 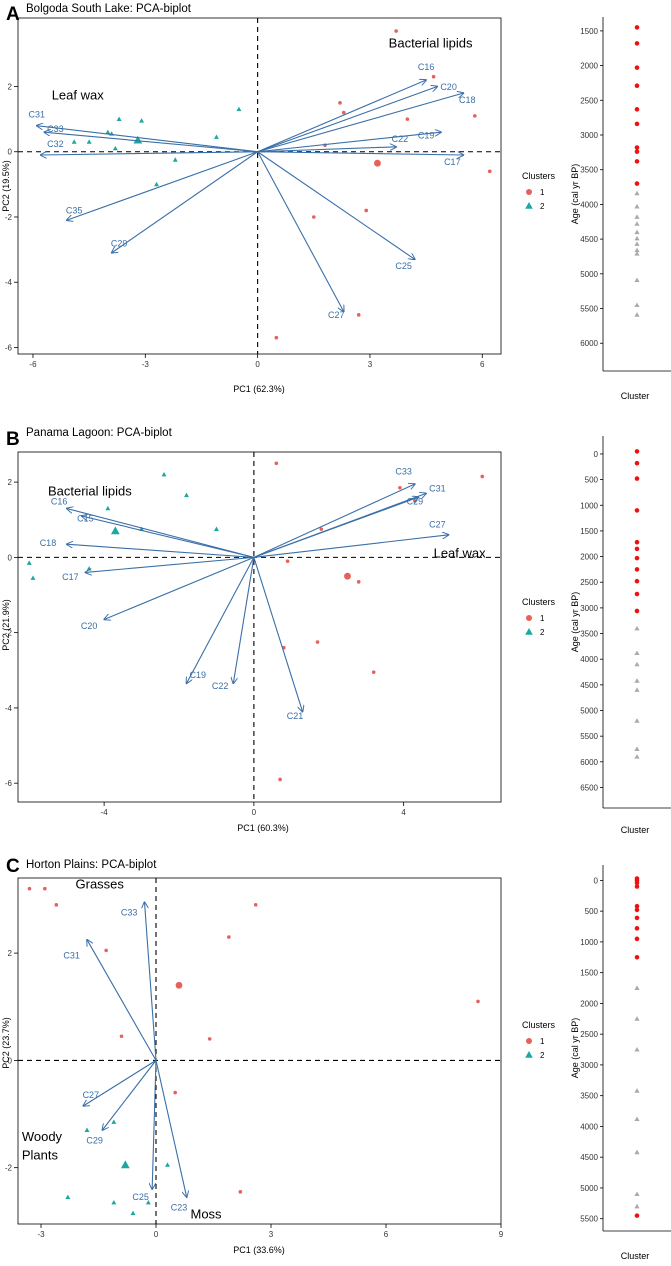 I want to click on loading-arrow-c21, so click(x=278, y=634).